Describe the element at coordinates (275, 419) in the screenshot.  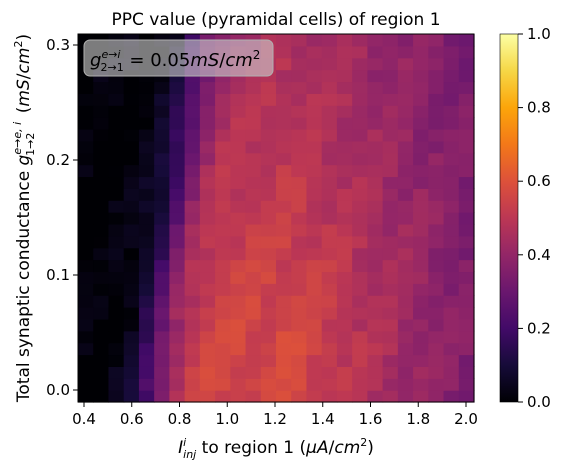
I see `x-tick-label: 1.2` at that location.